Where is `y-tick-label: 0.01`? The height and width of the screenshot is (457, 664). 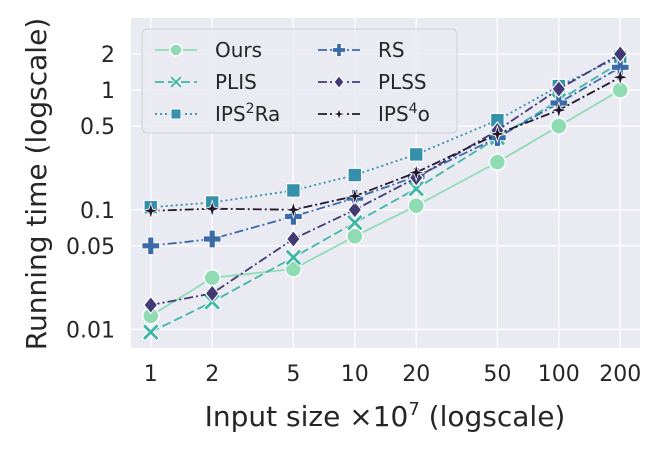
y-tick-label: 0.01 is located at coordinates (90, 330).